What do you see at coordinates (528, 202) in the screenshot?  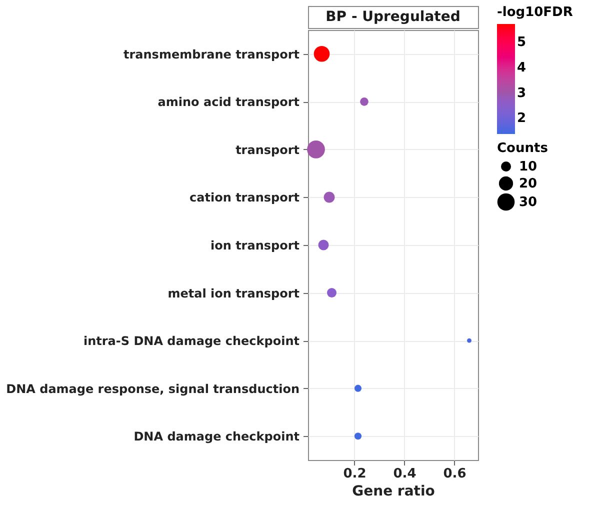 I see `legend-label: 30` at bounding box center [528, 202].